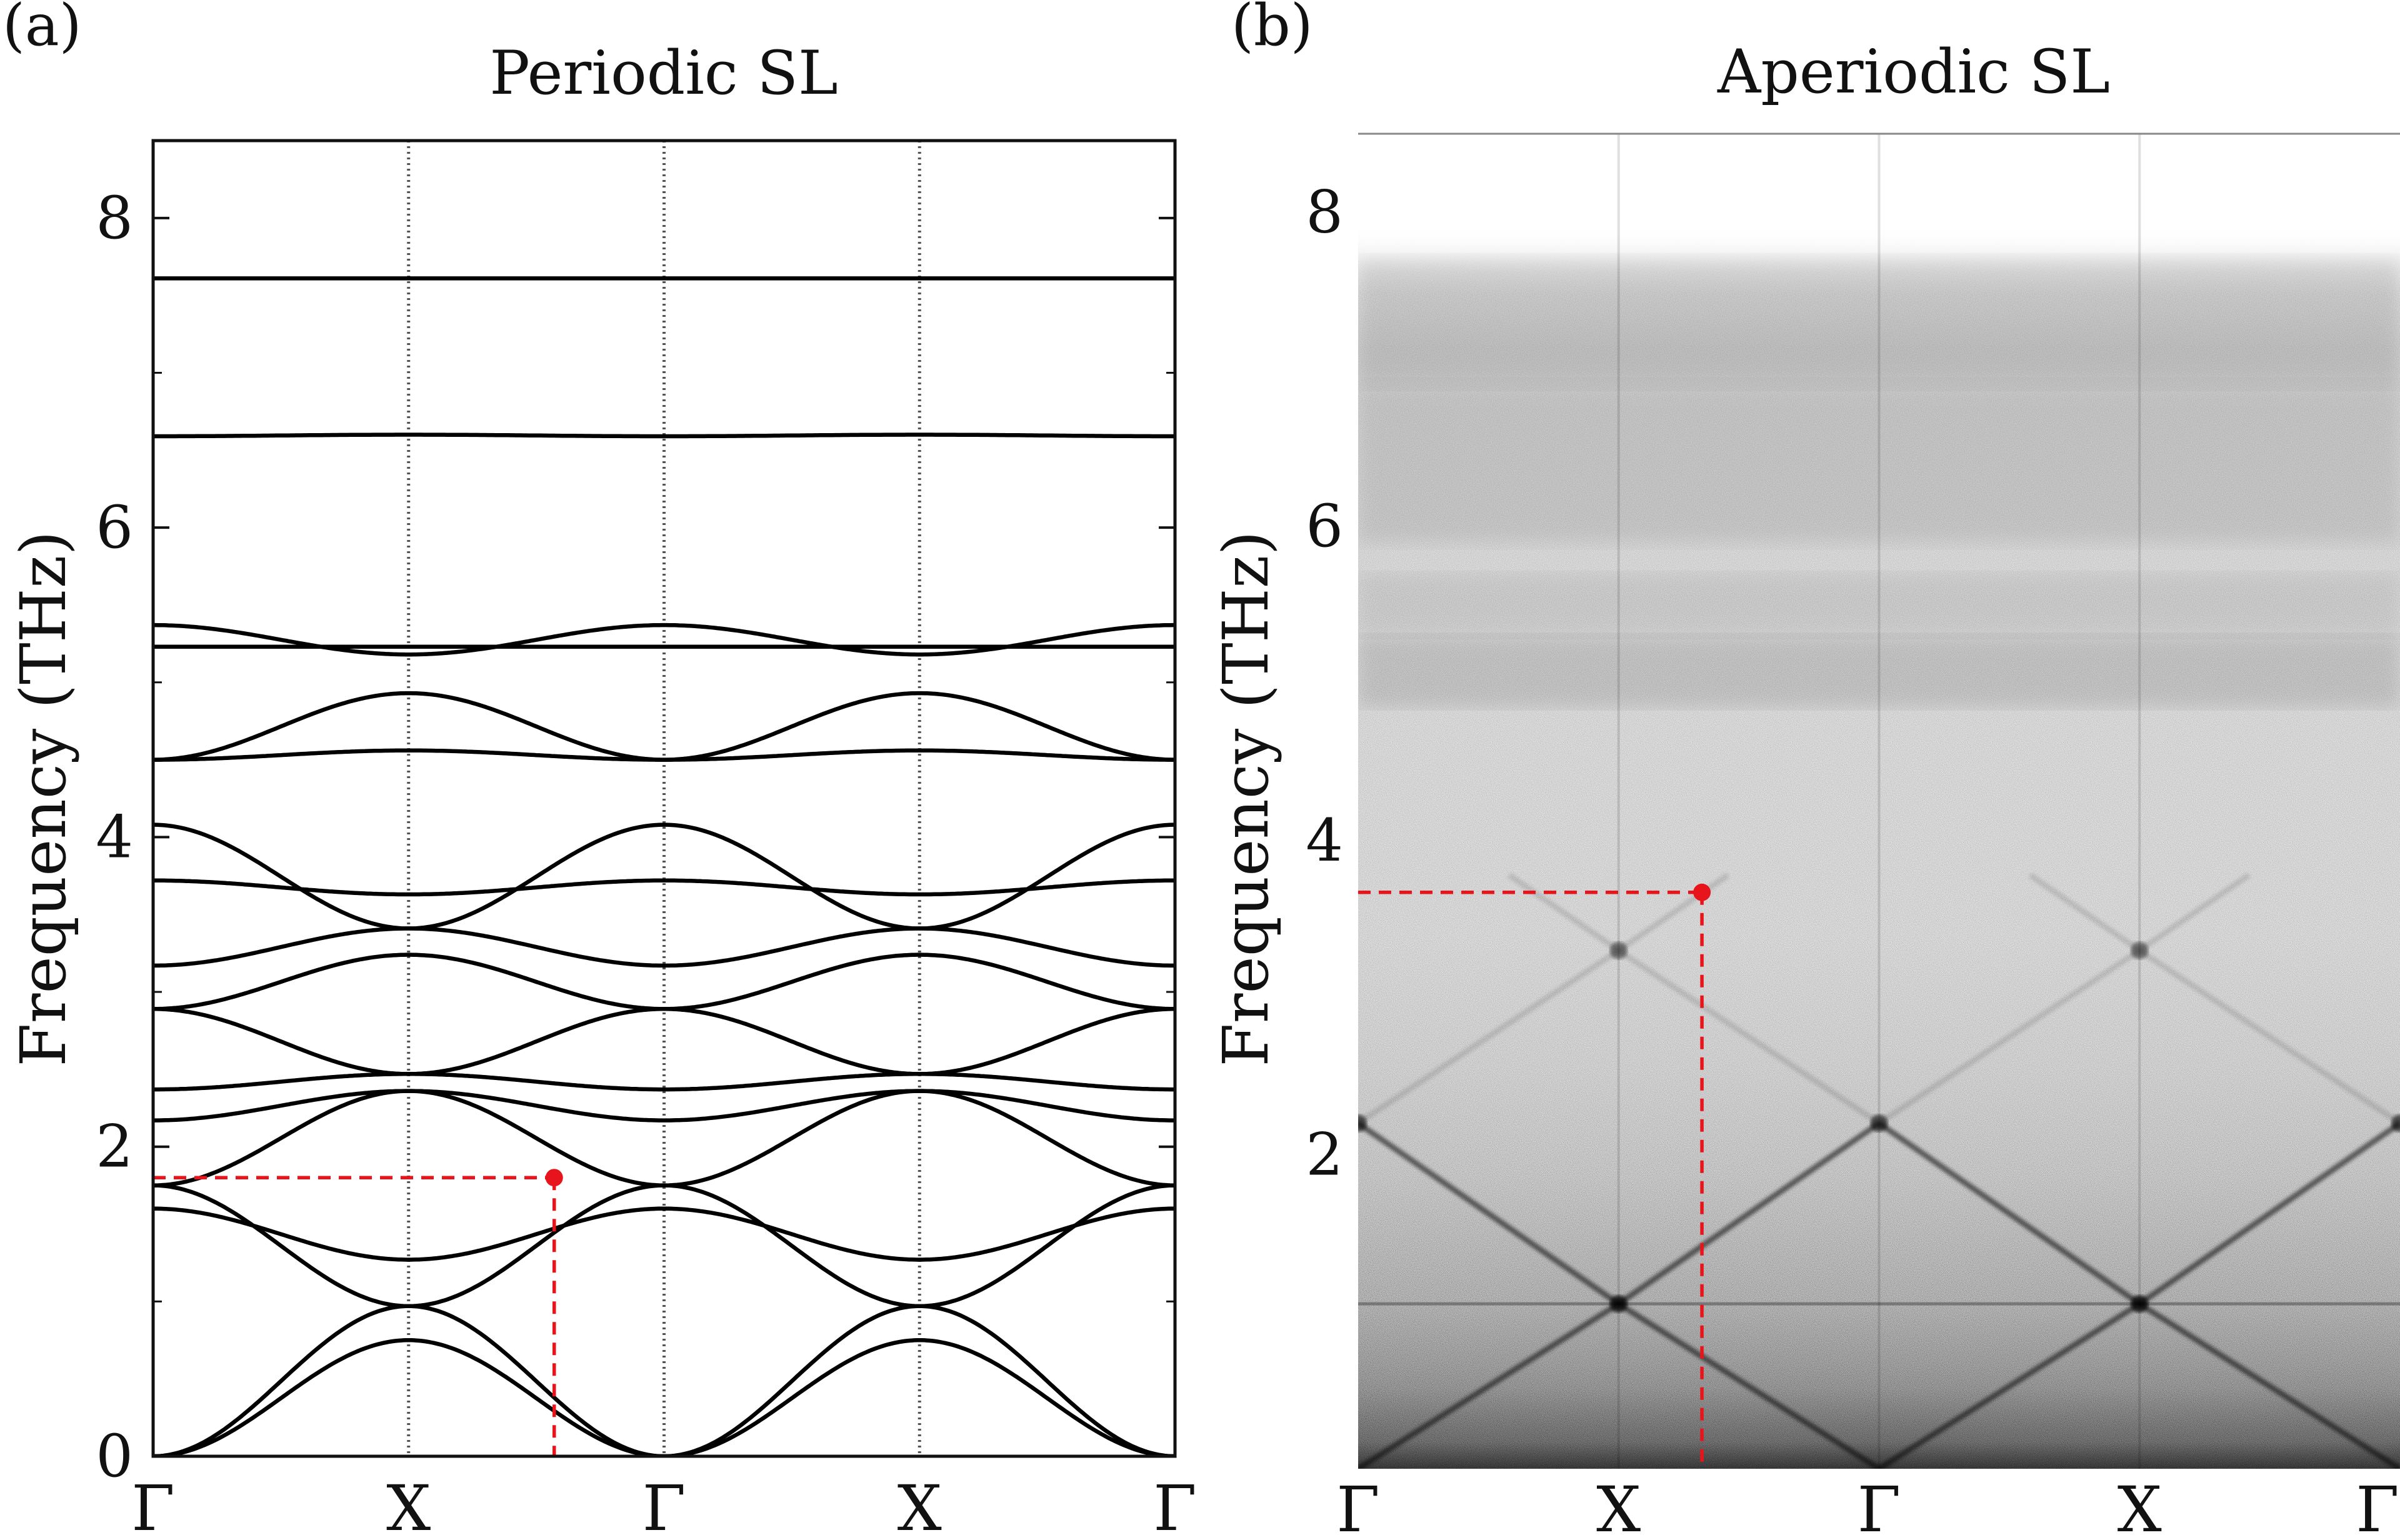 The height and width of the screenshot is (1540, 2400). I want to click on panel-b-marker, so click(1535, 1176).